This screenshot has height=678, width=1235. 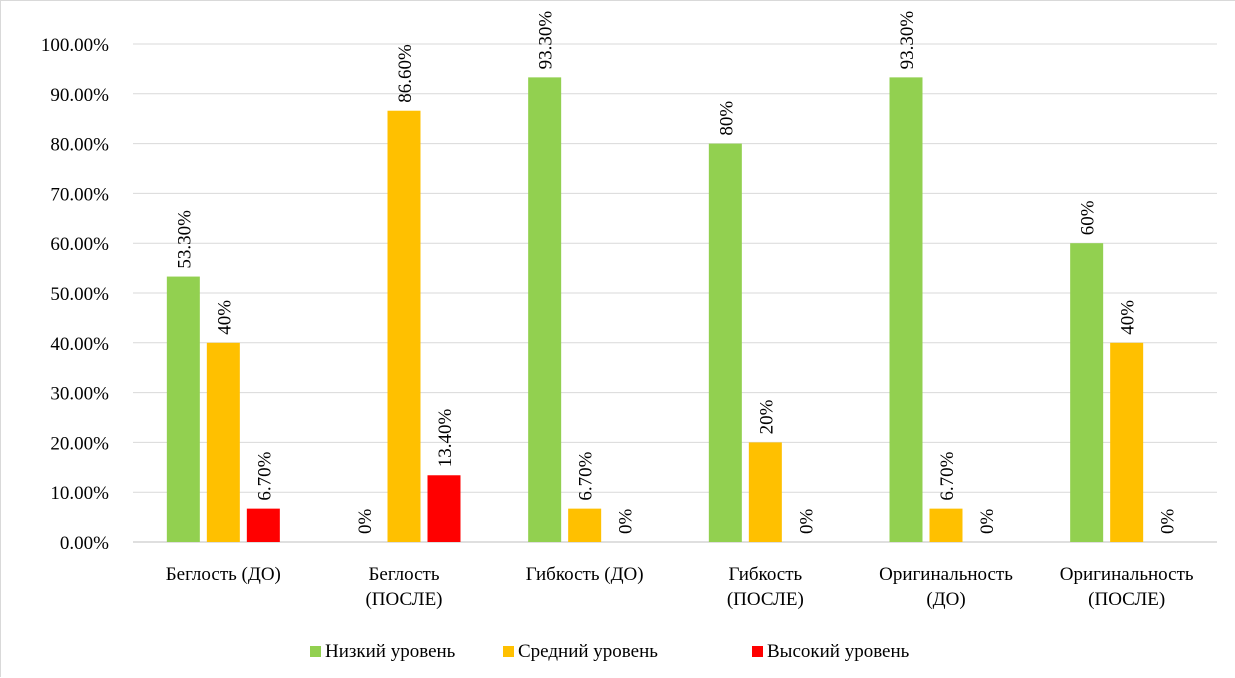 What do you see at coordinates (945, 599) in the screenshot?
I see `category-label: (ДО)` at bounding box center [945, 599].